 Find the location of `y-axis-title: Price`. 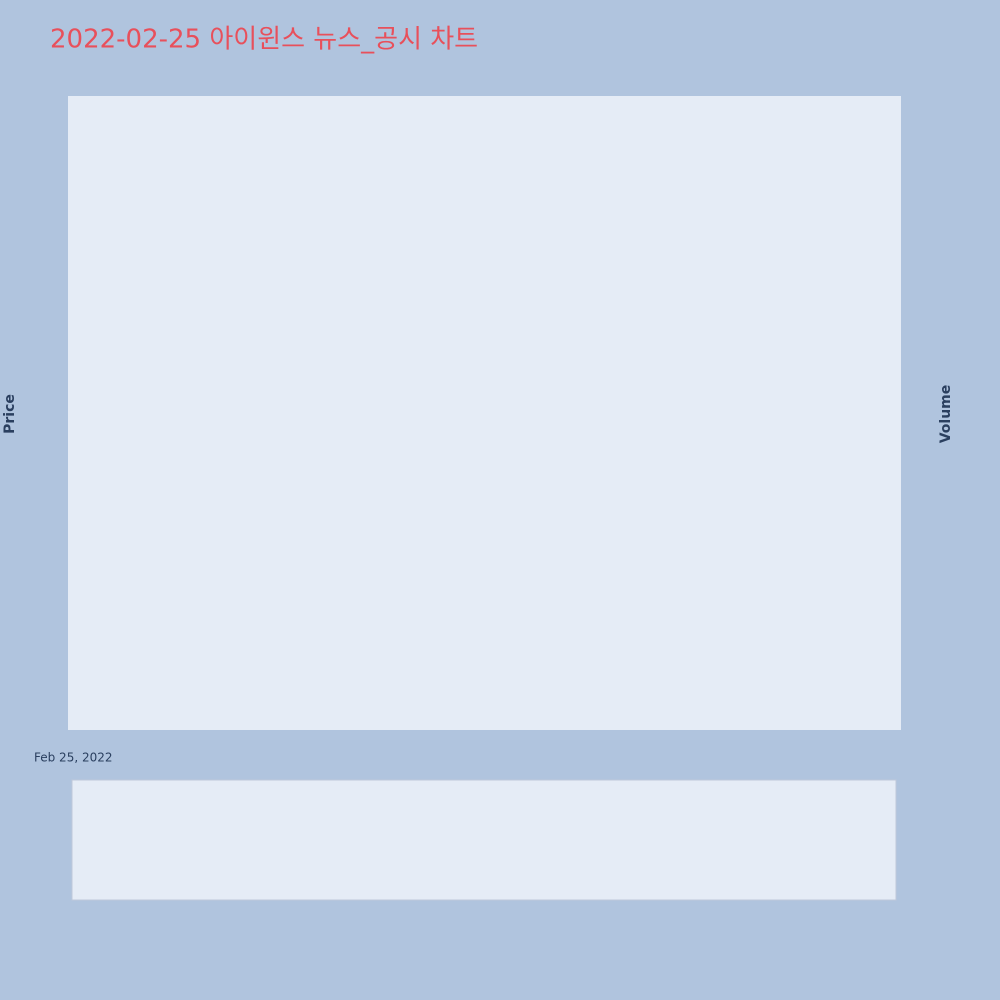

y-axis-title: Price is located at coordinates (10, 414).